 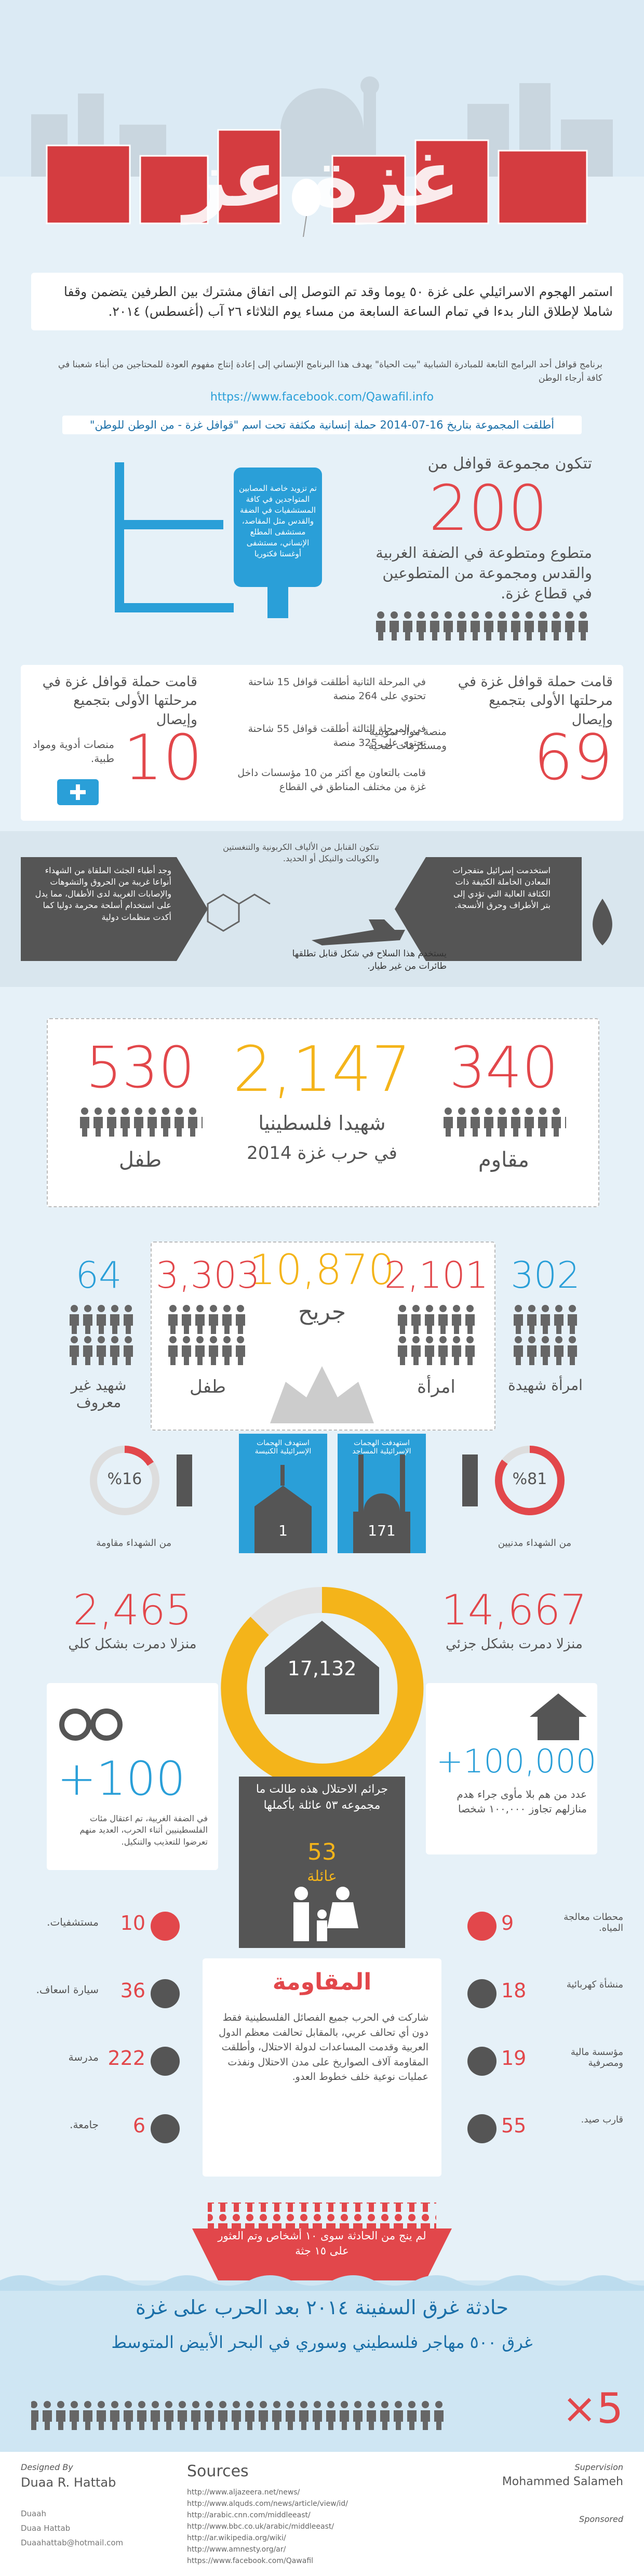 I want to click on civilians-percent: %81, so click(x=529, y=1479).